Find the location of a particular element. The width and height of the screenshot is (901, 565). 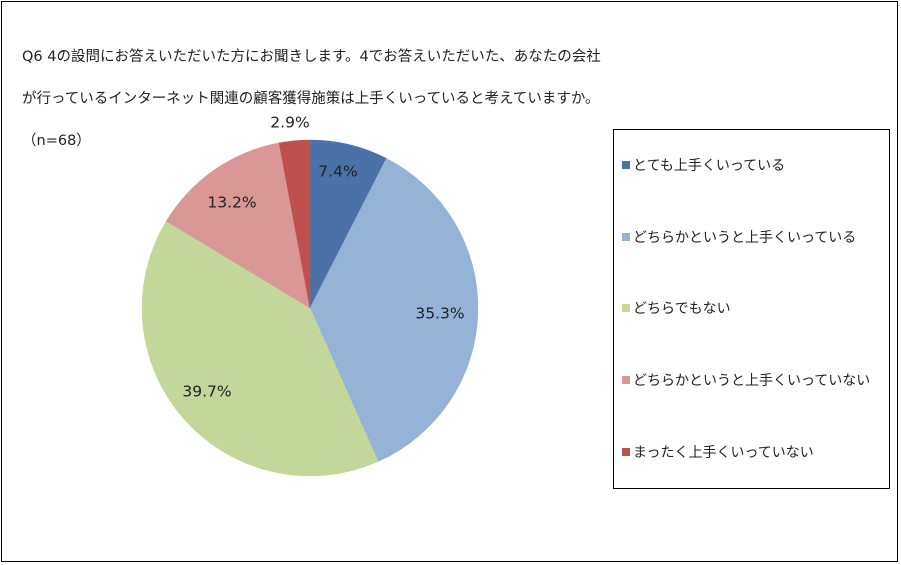

title-line-3: （n=68） is located at coordinates (56, 141).